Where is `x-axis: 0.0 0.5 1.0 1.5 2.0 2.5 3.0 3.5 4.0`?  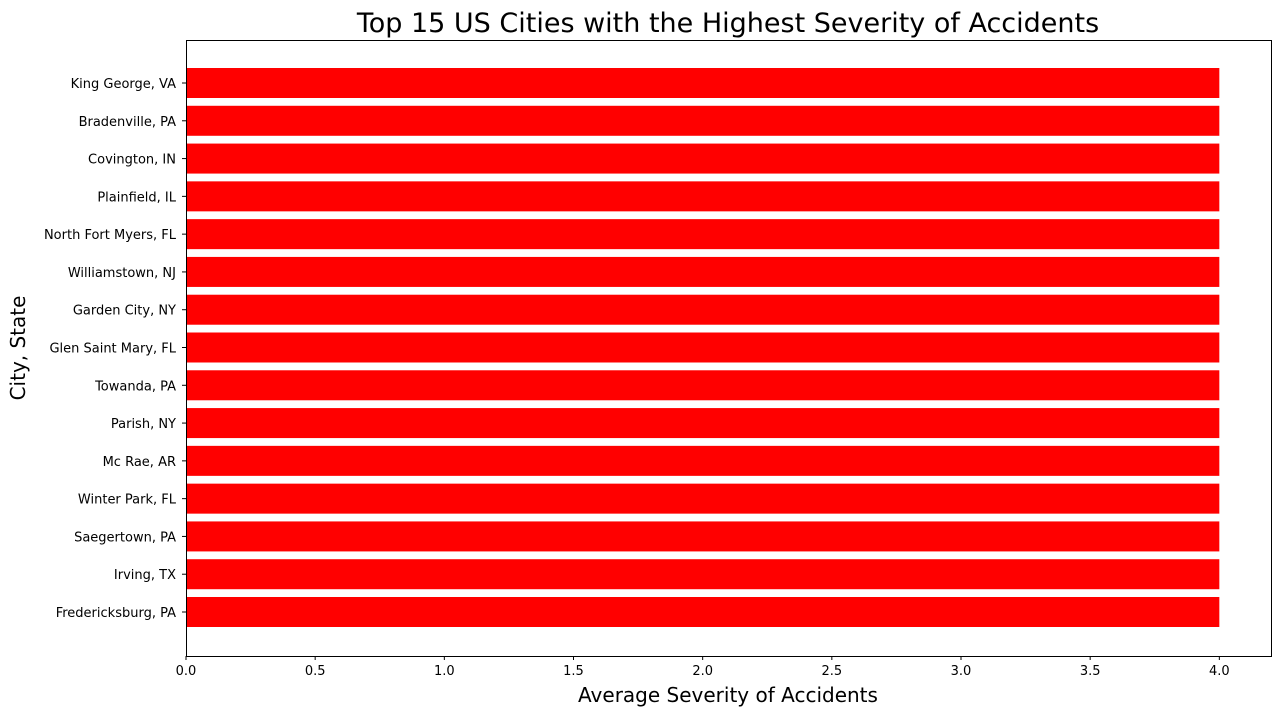 x-axis: 0.0 0.5 1.0 1.5 2.0 2.5 3.0 3.5 4.0 is located at coordinates (703, 667).